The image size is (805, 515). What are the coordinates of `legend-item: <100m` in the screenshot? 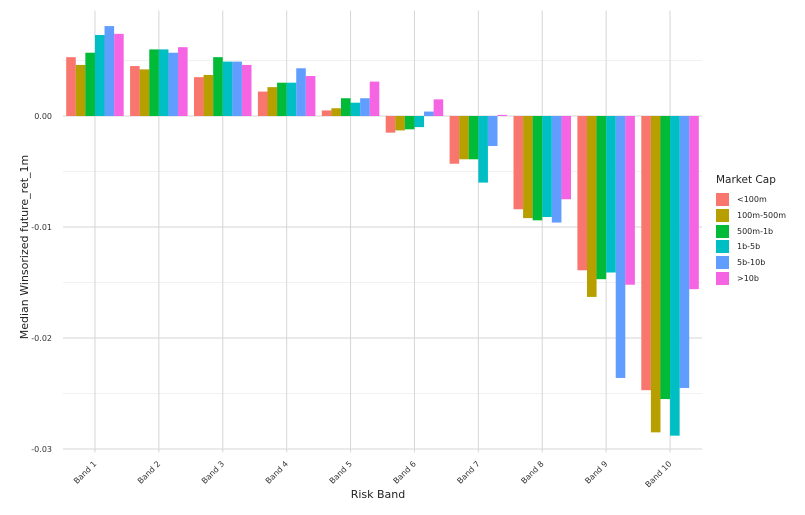 It's located at (751, 200).